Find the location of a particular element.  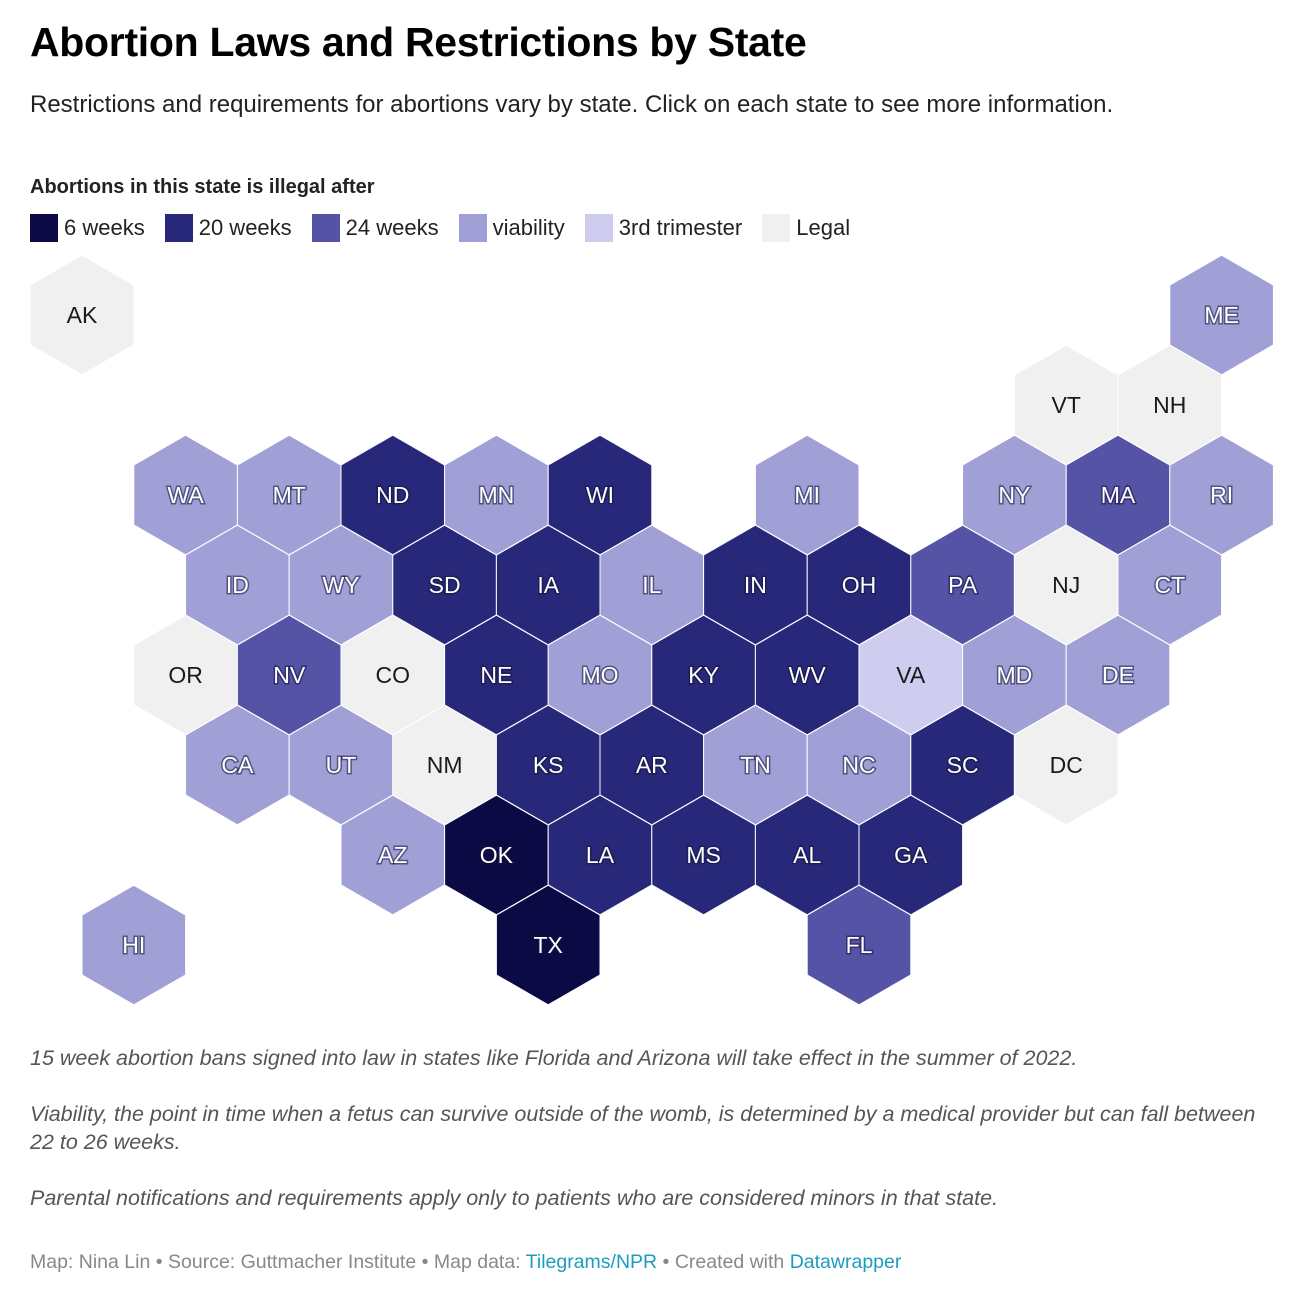

state-tile-ct: CT is located at coordinates (1170, 585).